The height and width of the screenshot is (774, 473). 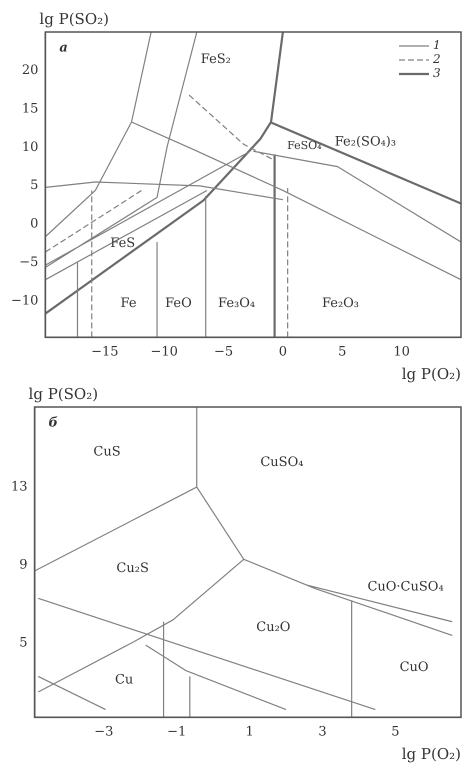 I want to click on x-tick-label: 10, so click(x=401, y=352).